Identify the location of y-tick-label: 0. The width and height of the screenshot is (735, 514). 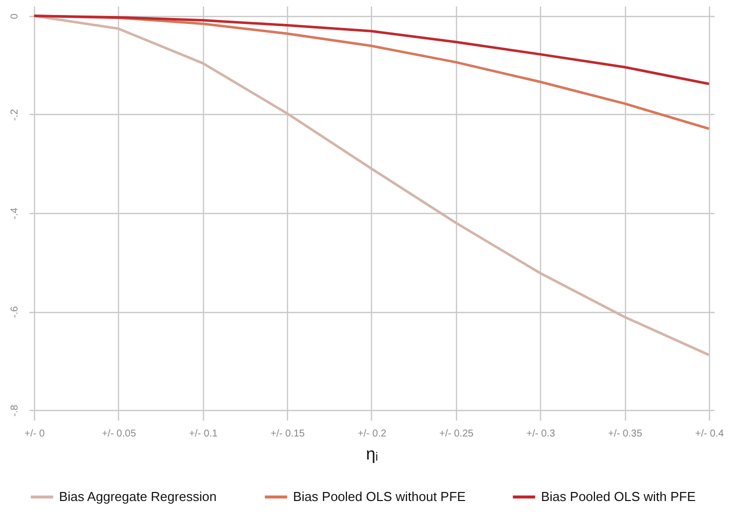
(15, 16).